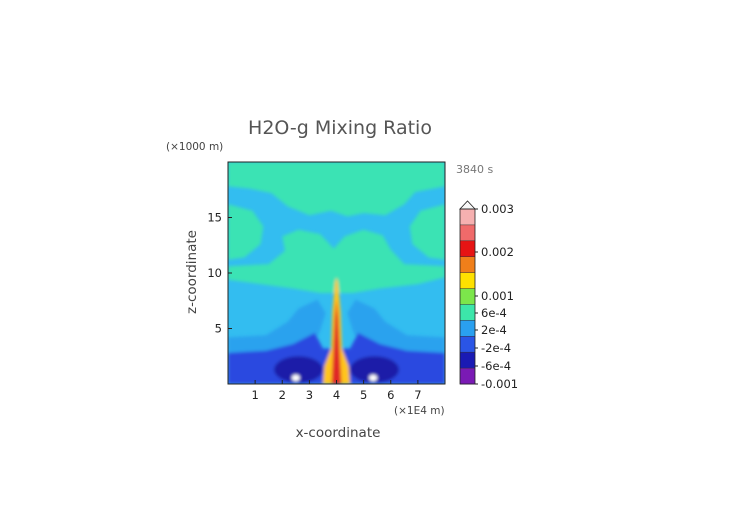  What do you see at coordinates (497, 252) in the screenshot?
I see `colorbar-tick-label: 0.002` at bounding box center [497, 252].